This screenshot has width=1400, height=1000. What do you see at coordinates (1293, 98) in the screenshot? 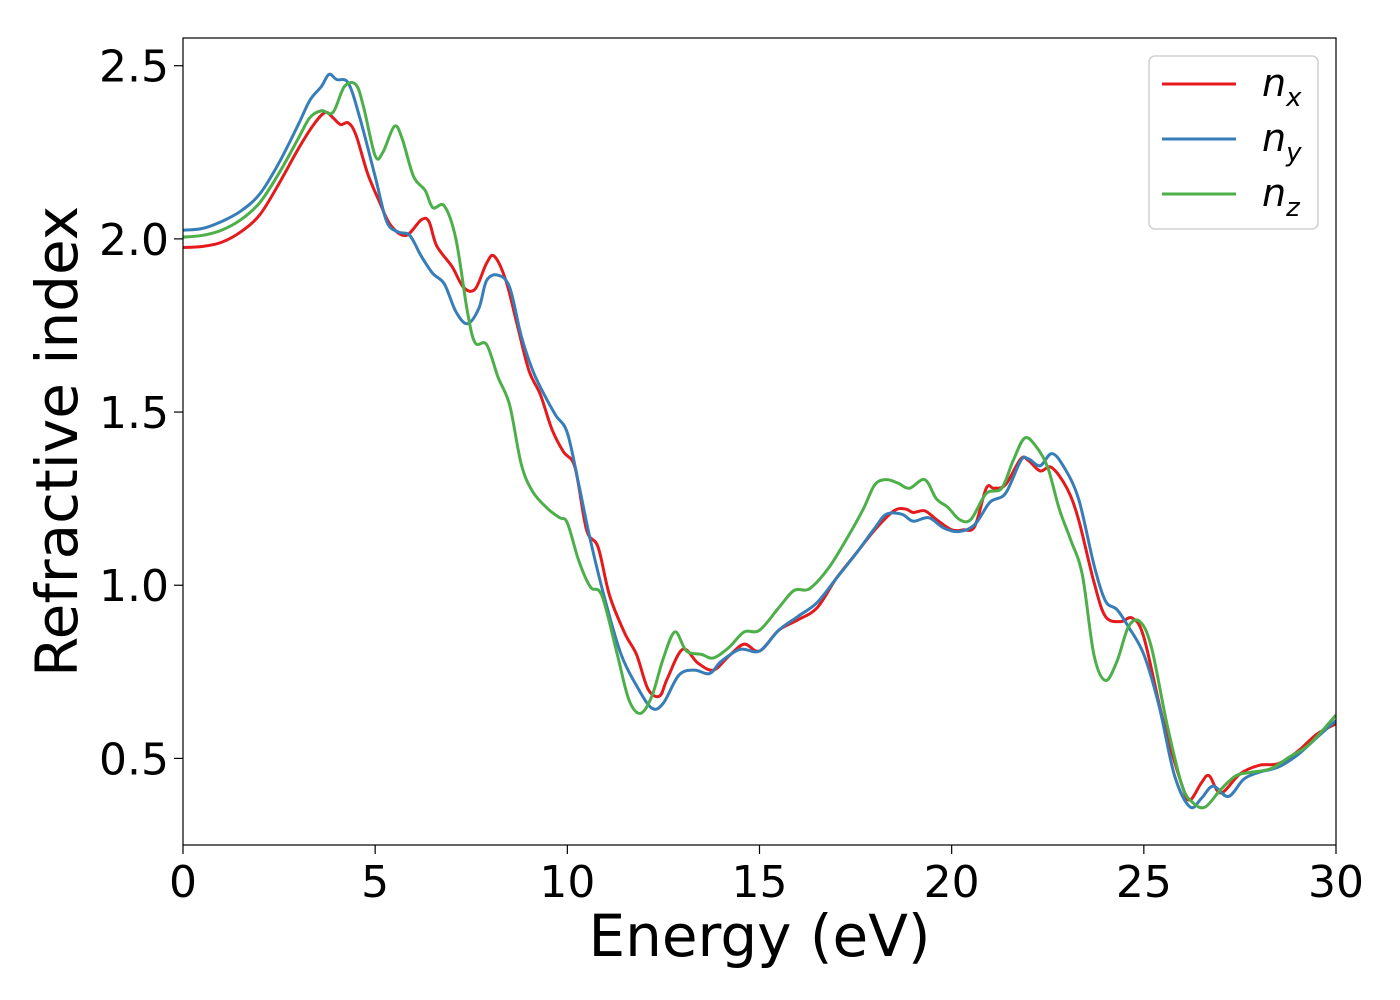
I see `legend-label-subscript: x` at bounding box center [1293, 98].